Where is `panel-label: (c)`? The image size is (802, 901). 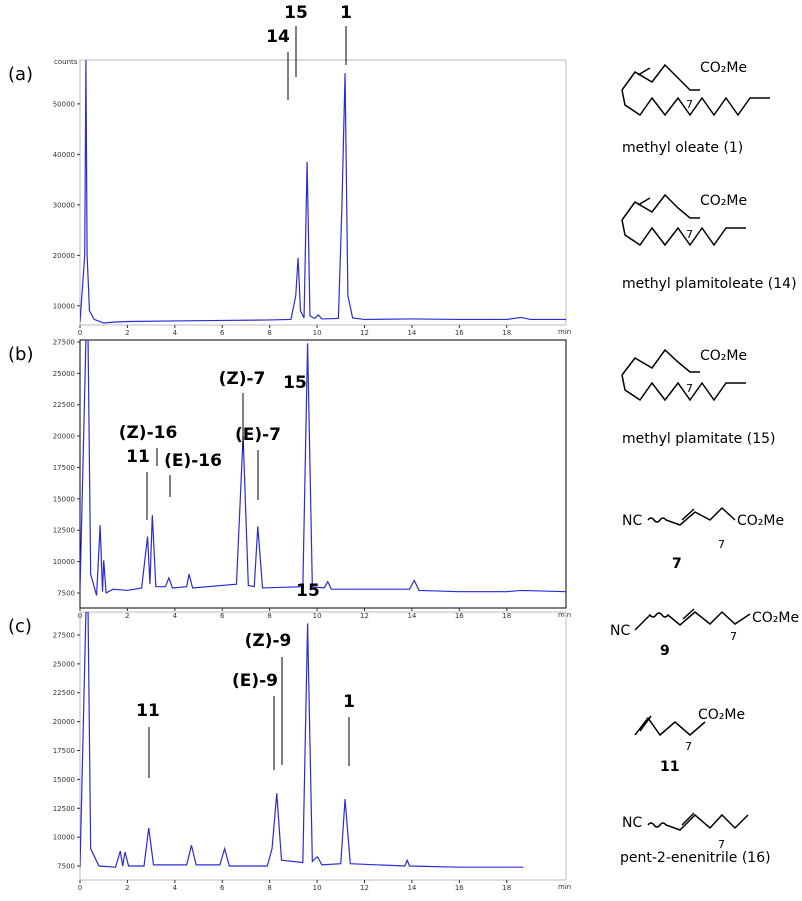 panel-label: (c) is located at coordinates (20, 626).